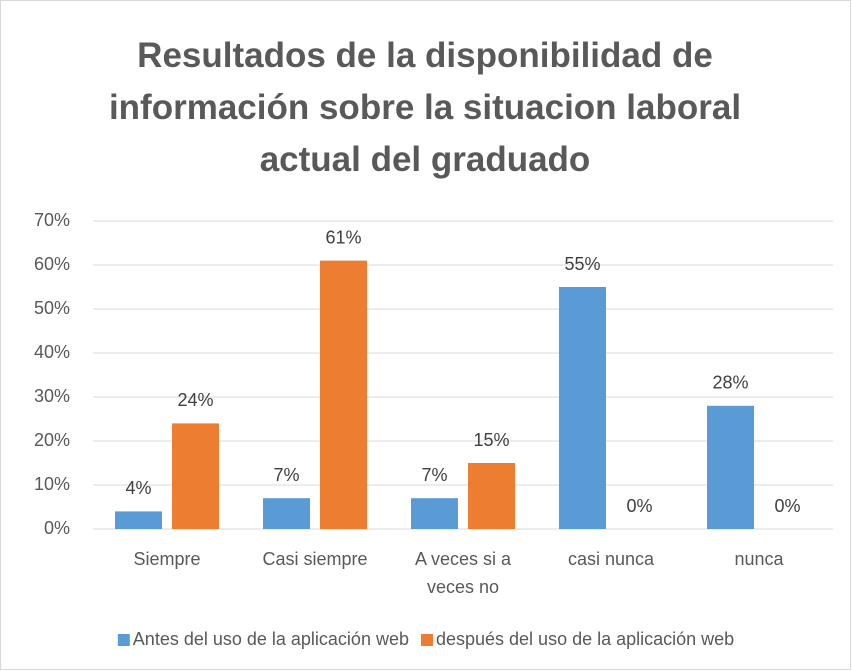 The image size is (852, 671). Describe the element at coordinates (195, 400) in the screenshot. I see `value-label: 24%` at that location.